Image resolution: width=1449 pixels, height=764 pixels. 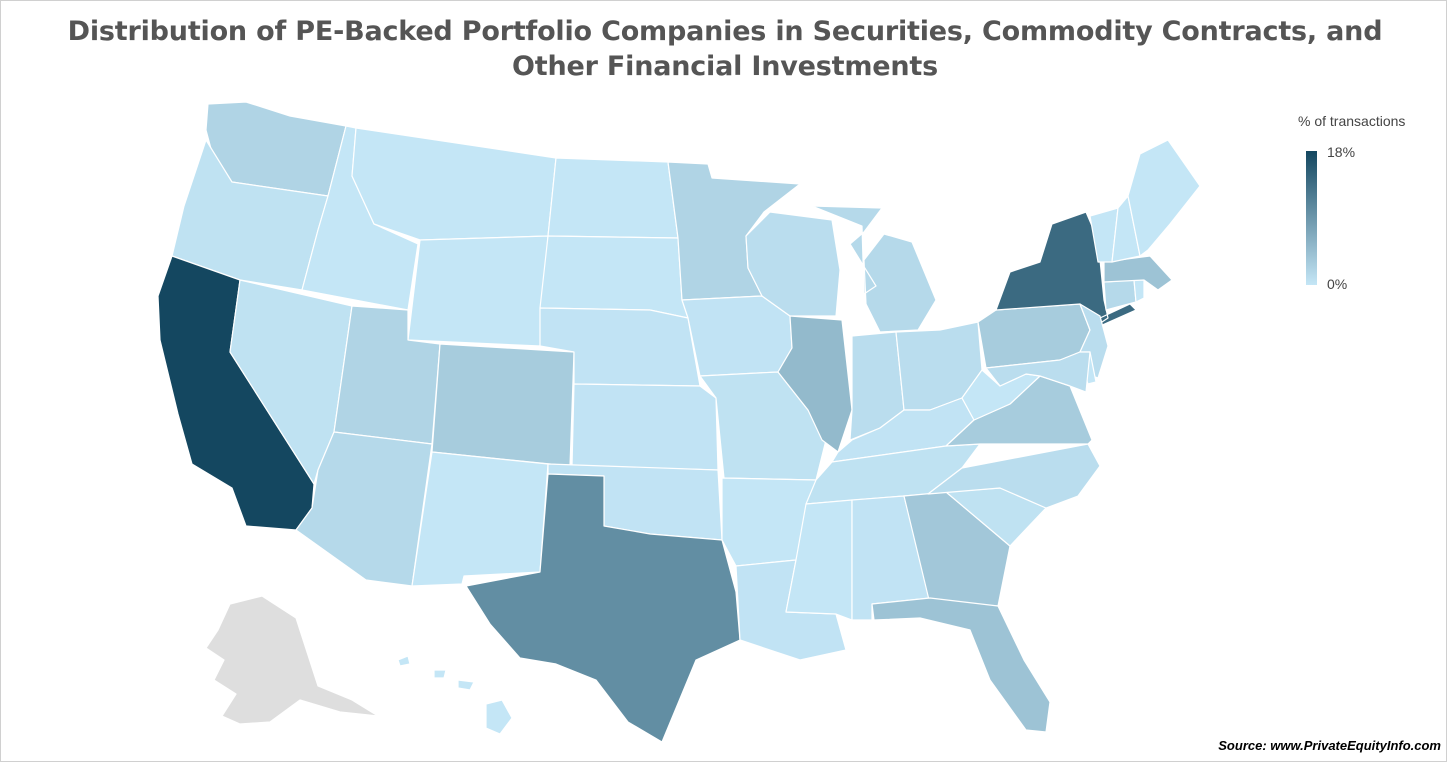 I want to click on state-TX, so click(x=603, y=608).